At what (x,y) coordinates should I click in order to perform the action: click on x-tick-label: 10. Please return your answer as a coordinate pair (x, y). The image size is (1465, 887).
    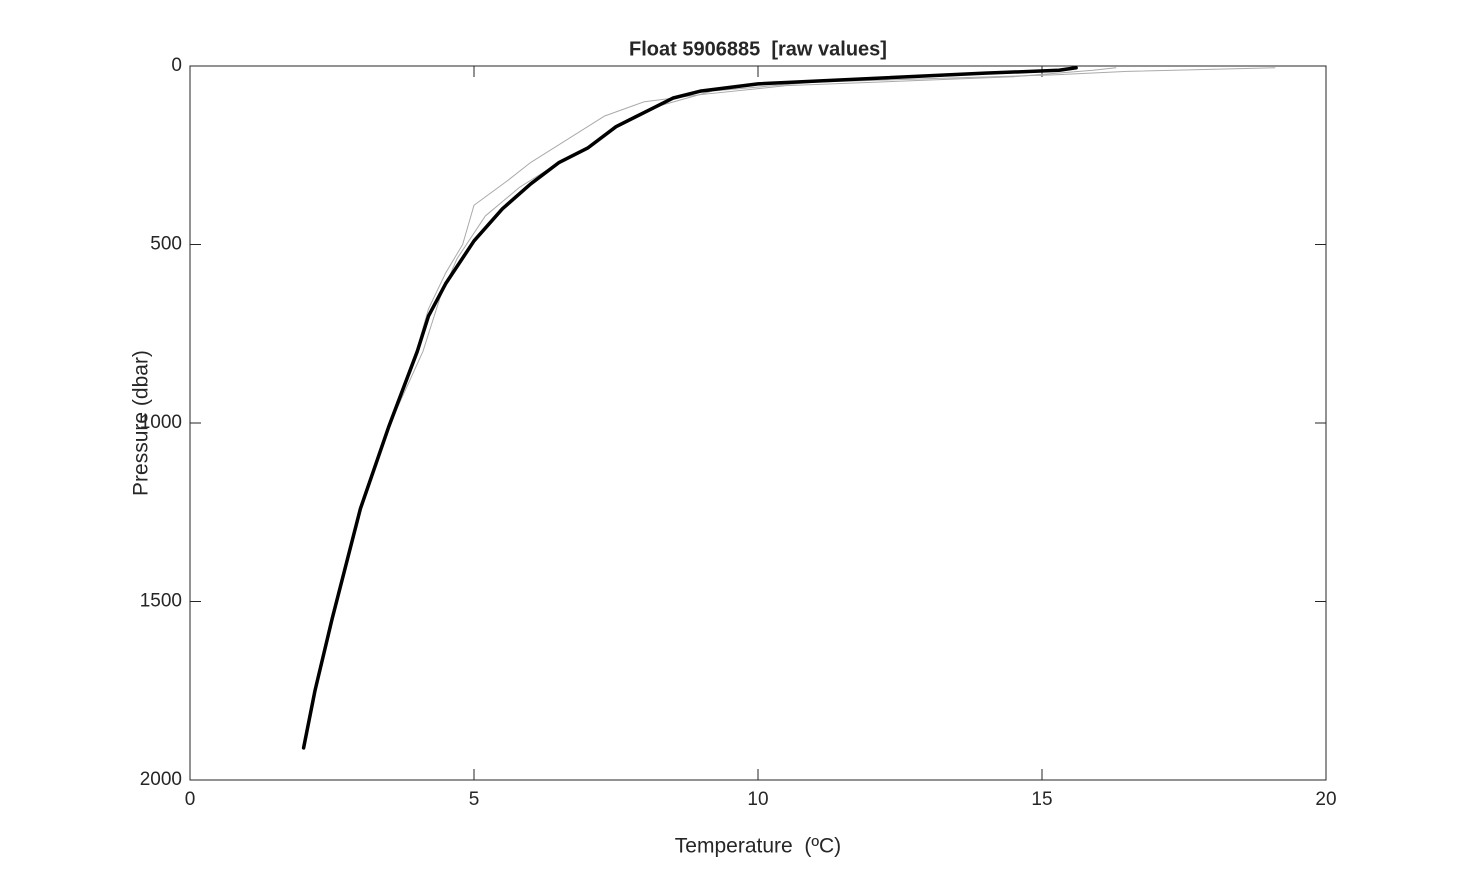
    Looking at the image, I should click on (757, 799).